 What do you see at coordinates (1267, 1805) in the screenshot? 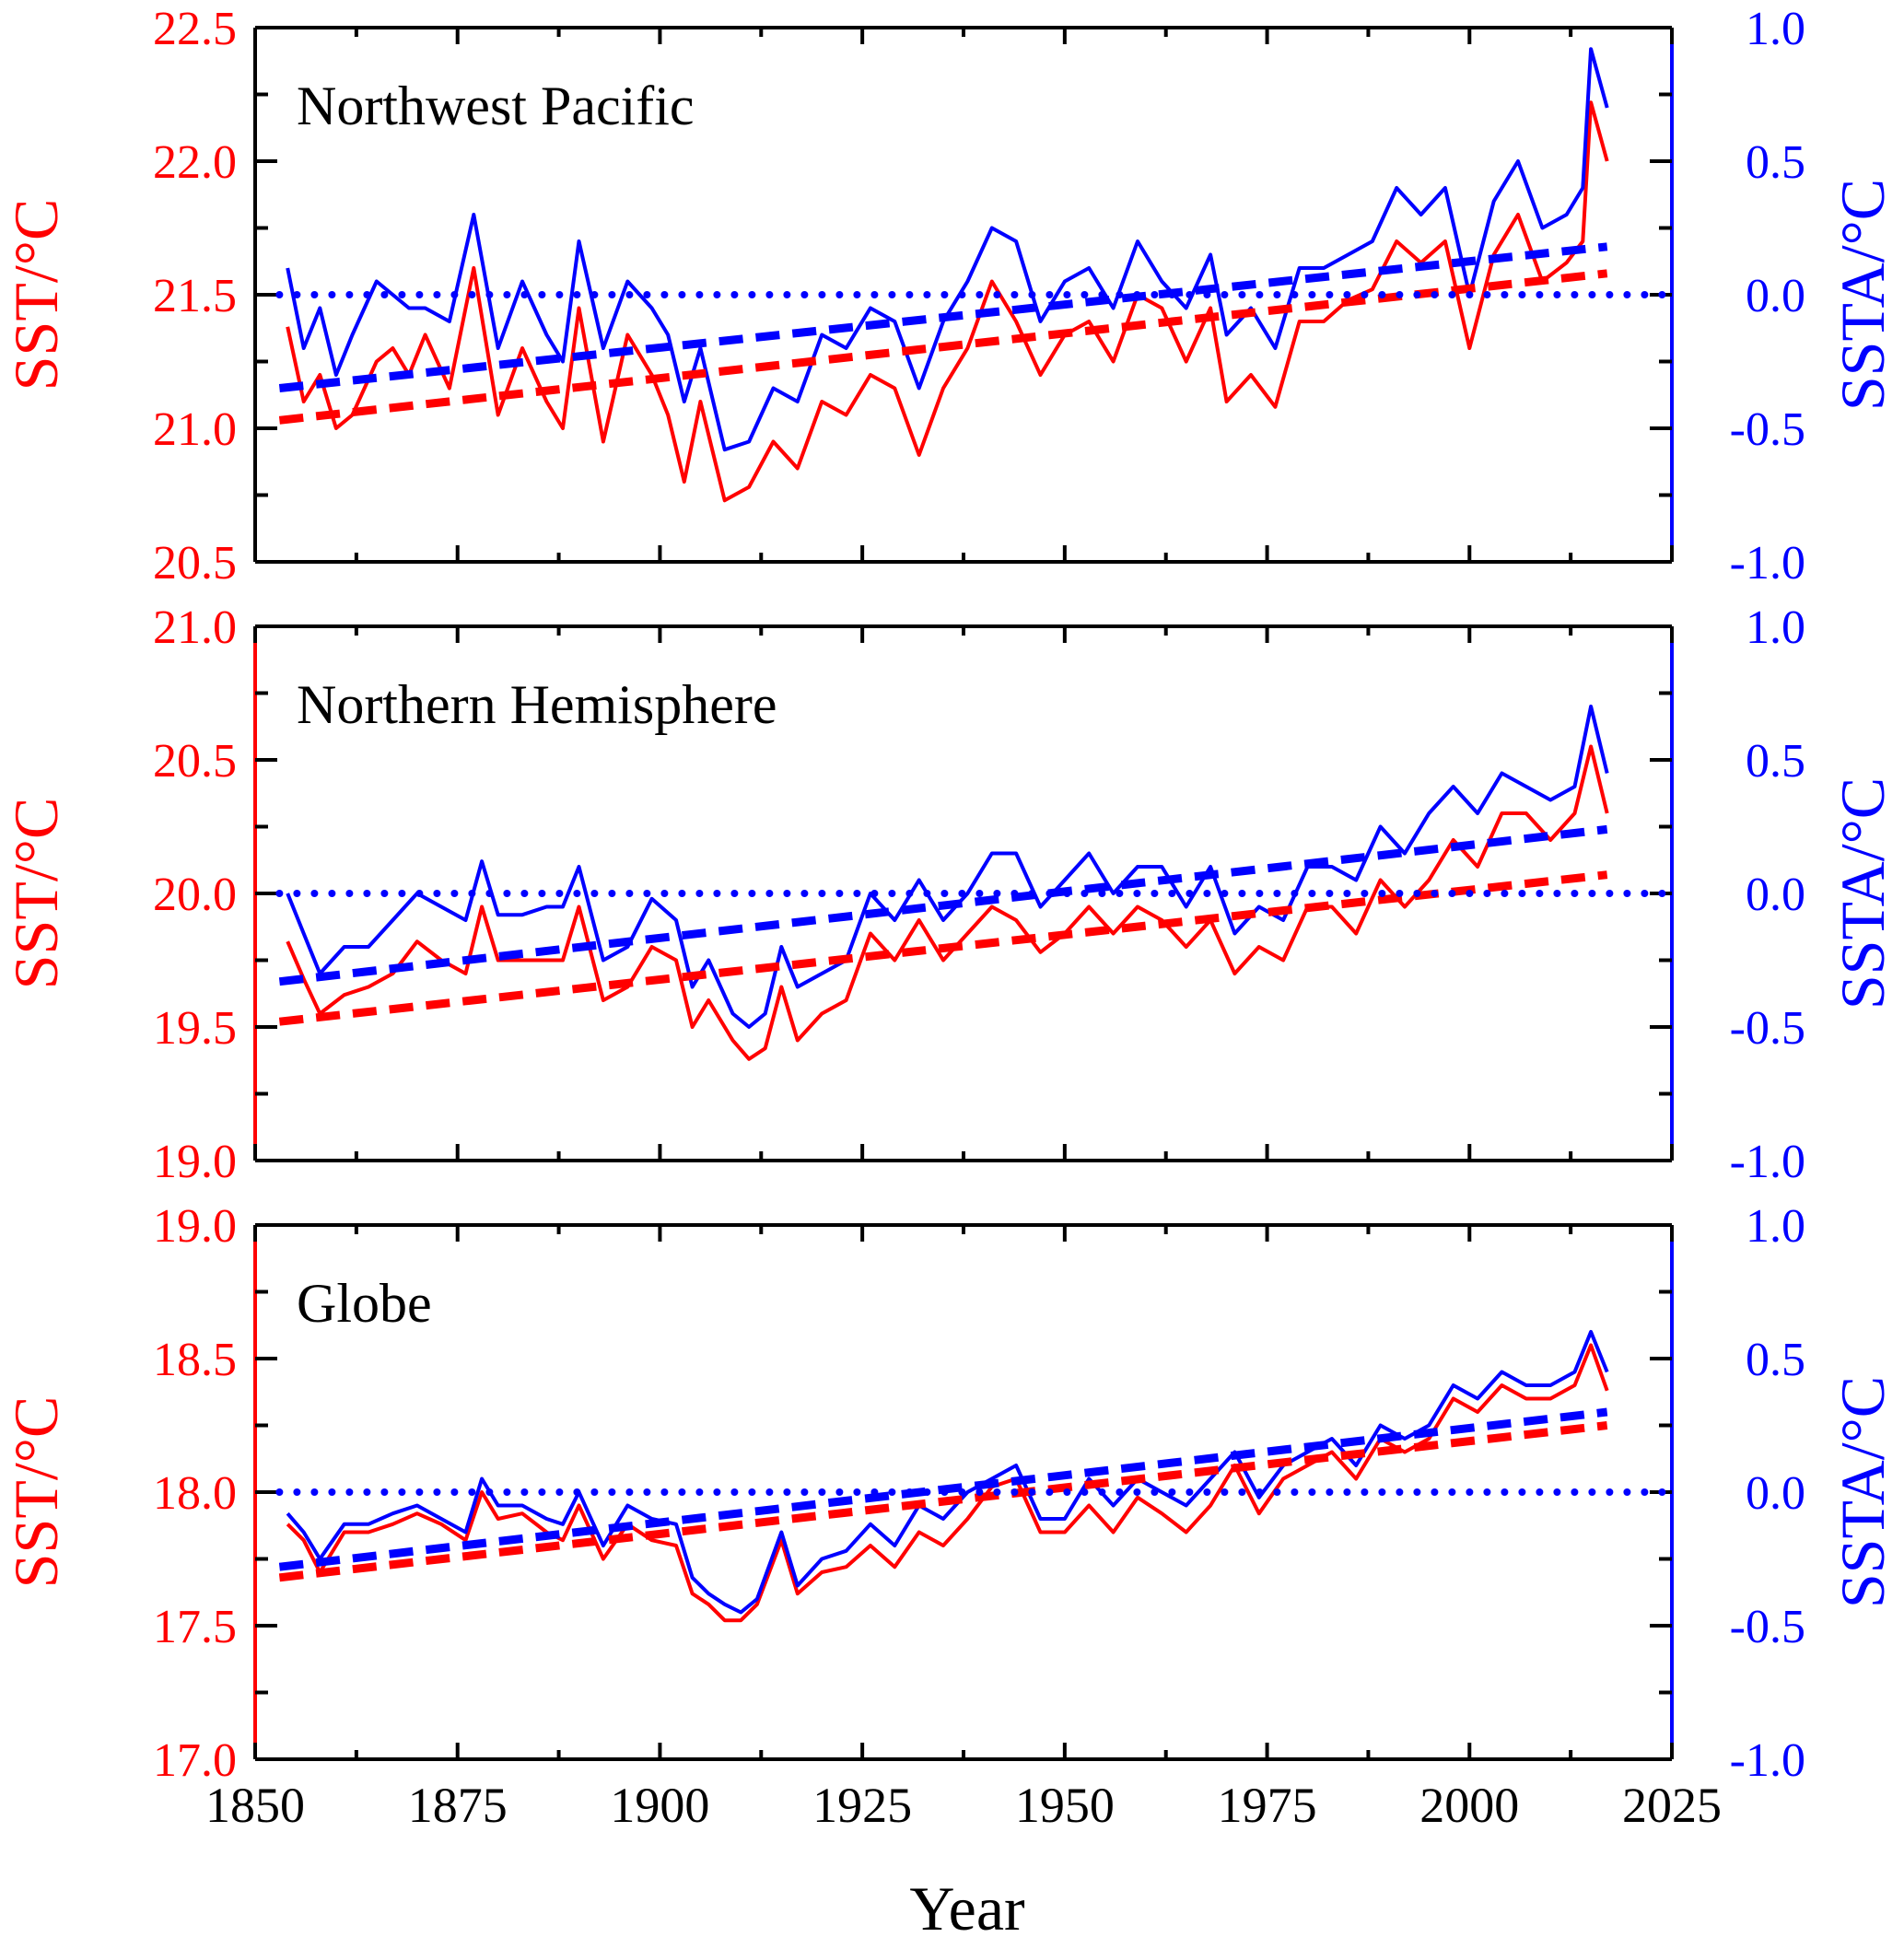
I see `x-tick-label: 1975` at bounding box center [1267, 1805].